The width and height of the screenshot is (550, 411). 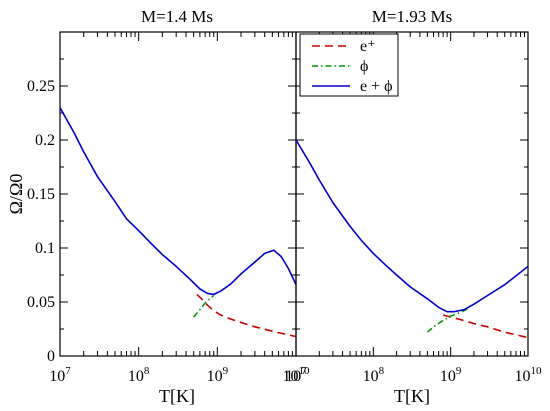 What do you see at coordinates (177, 16) in the screenshot?
I see `panel-left-title: M=1.4 Ms` at bounding box center [177, 16].